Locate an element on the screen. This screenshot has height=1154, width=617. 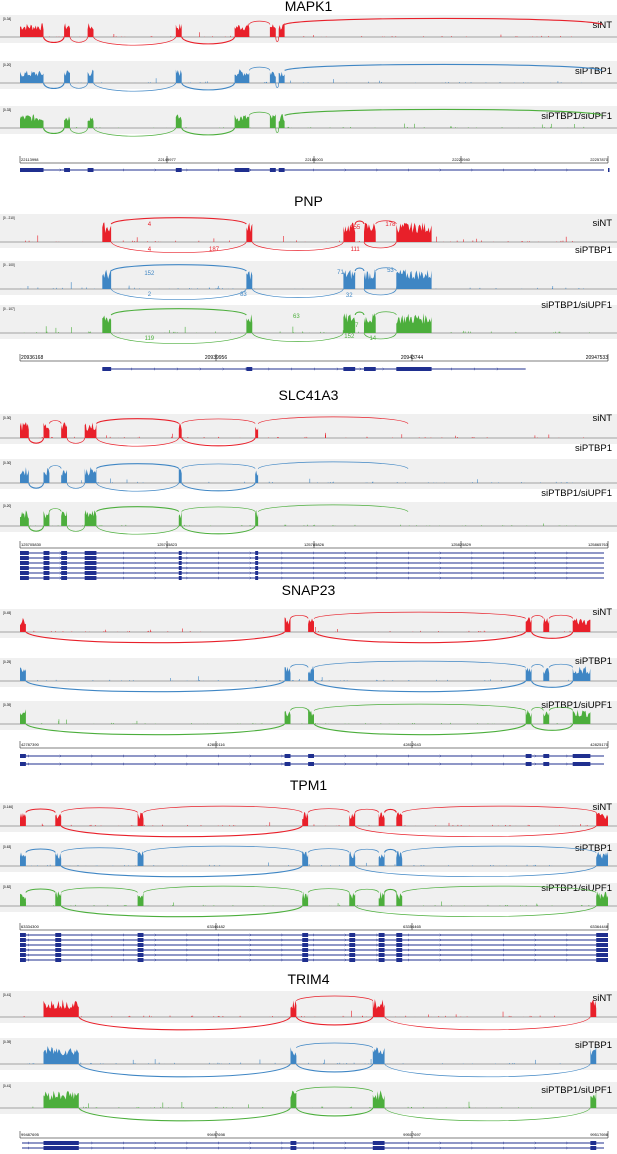
scale-label: [0-33] is located at coordinates (7, 110).